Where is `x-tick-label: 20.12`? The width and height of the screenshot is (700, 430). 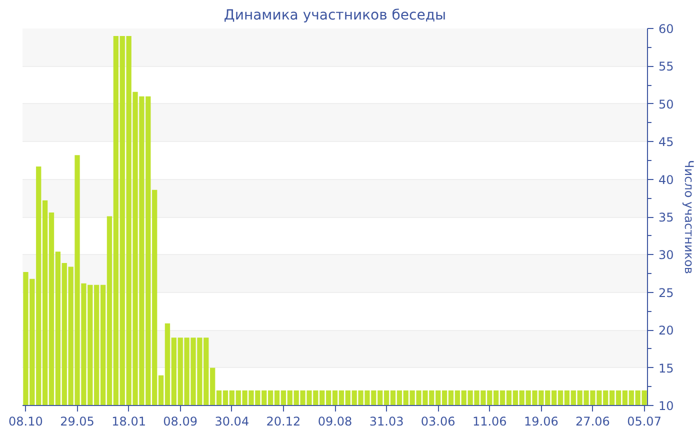 x-tick-label: 20.12 is located at coordinates (283, 421).